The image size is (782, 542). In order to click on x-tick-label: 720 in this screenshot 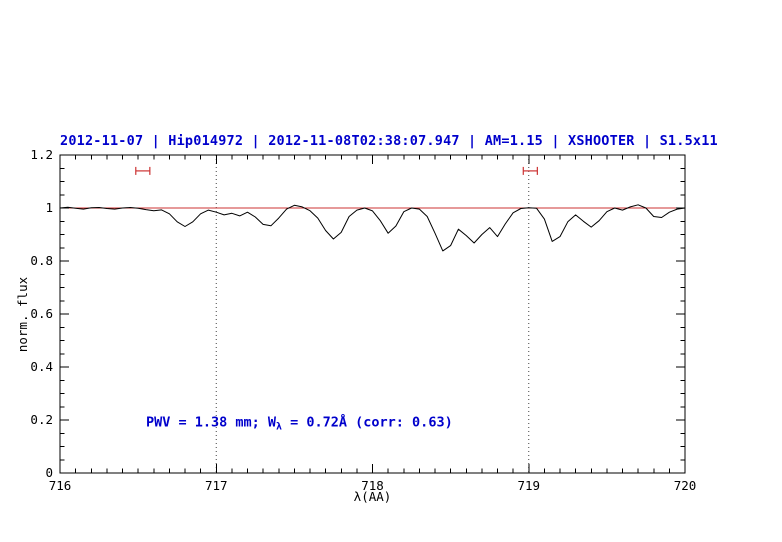, I will do `click(685, 485)`.